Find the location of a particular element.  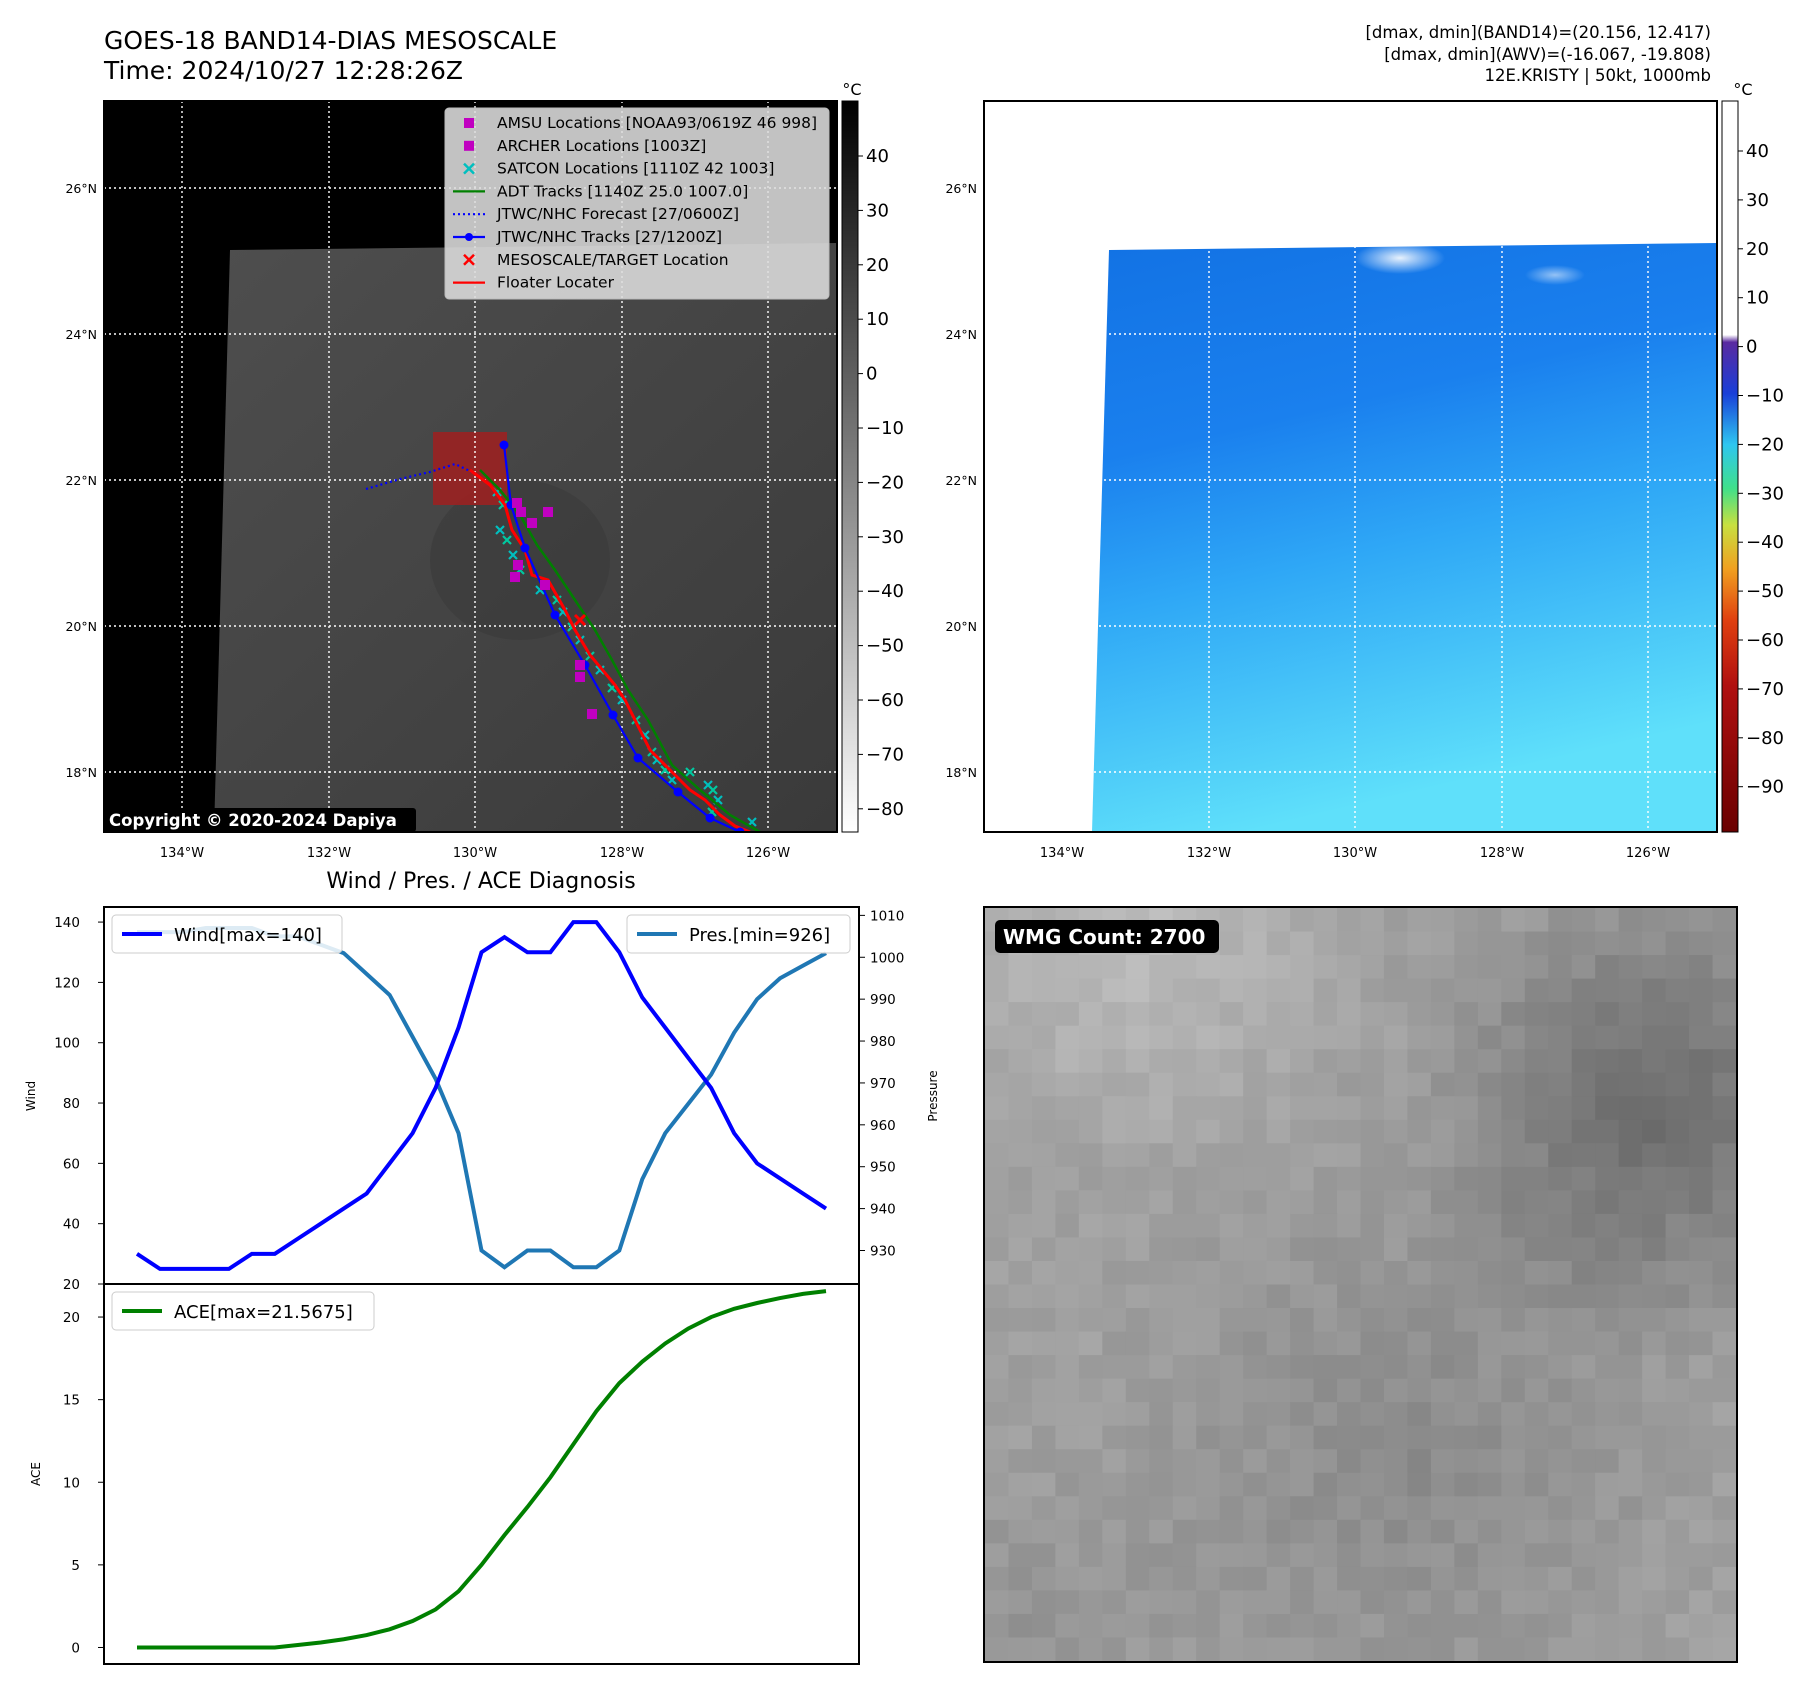

amsu-marker is located at coordinates (521, 512).